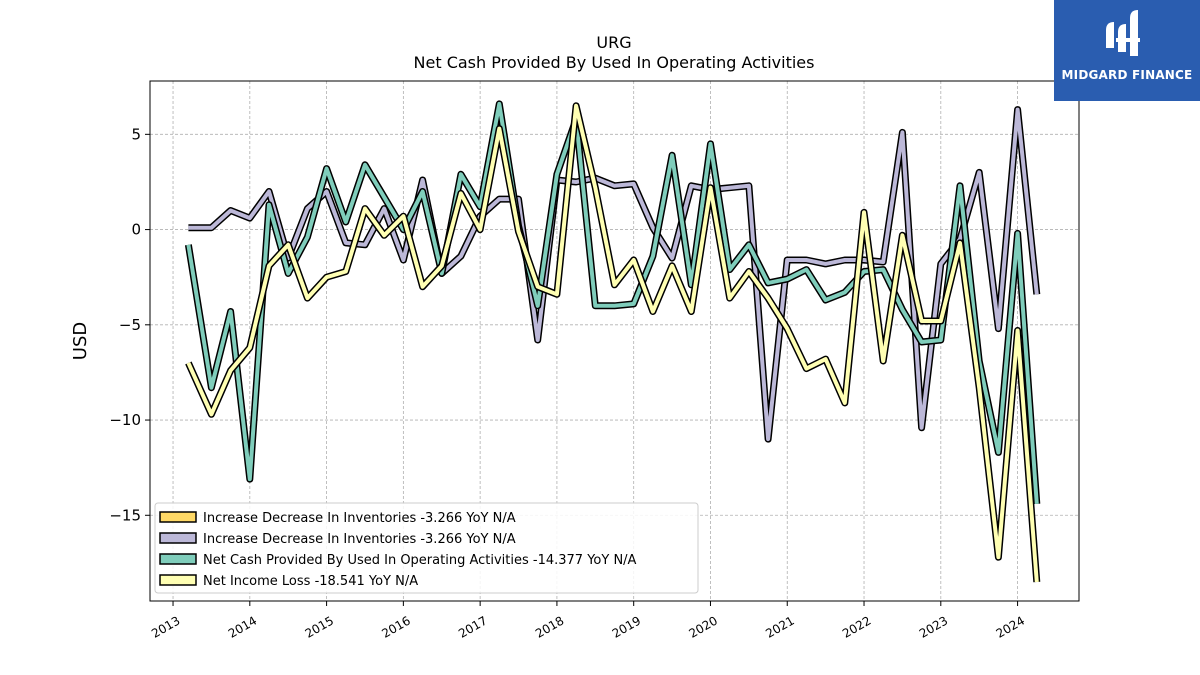 The image size is (1200, 675). What do you see at coordinates (80, 341) in the screenshot?
I see `y-axis-label: USD` at bounding box center [80, 341].